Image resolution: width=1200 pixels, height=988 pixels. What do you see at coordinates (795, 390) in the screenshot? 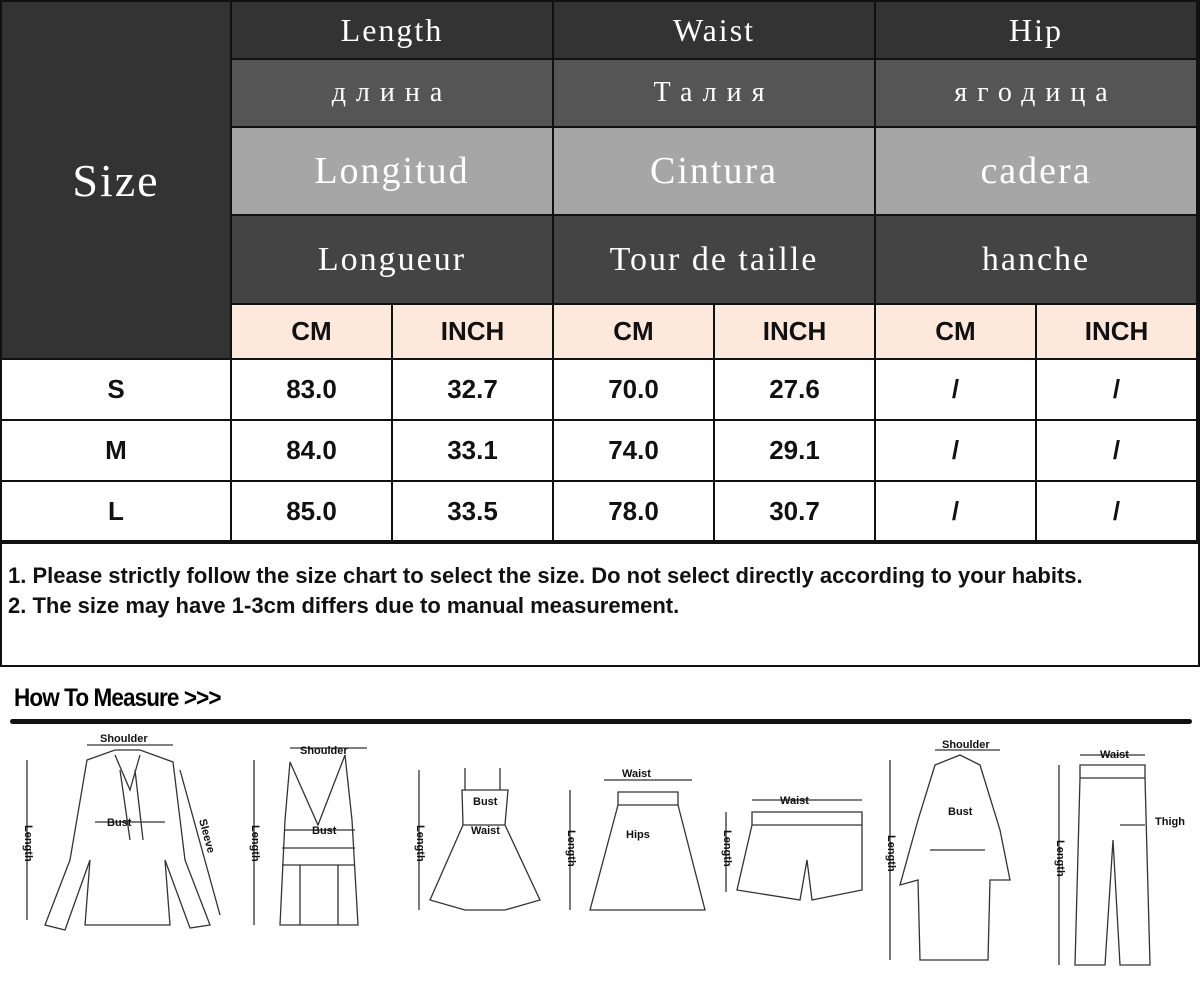
I see `value-cell: 27.6` at bounding box center [795, 390].